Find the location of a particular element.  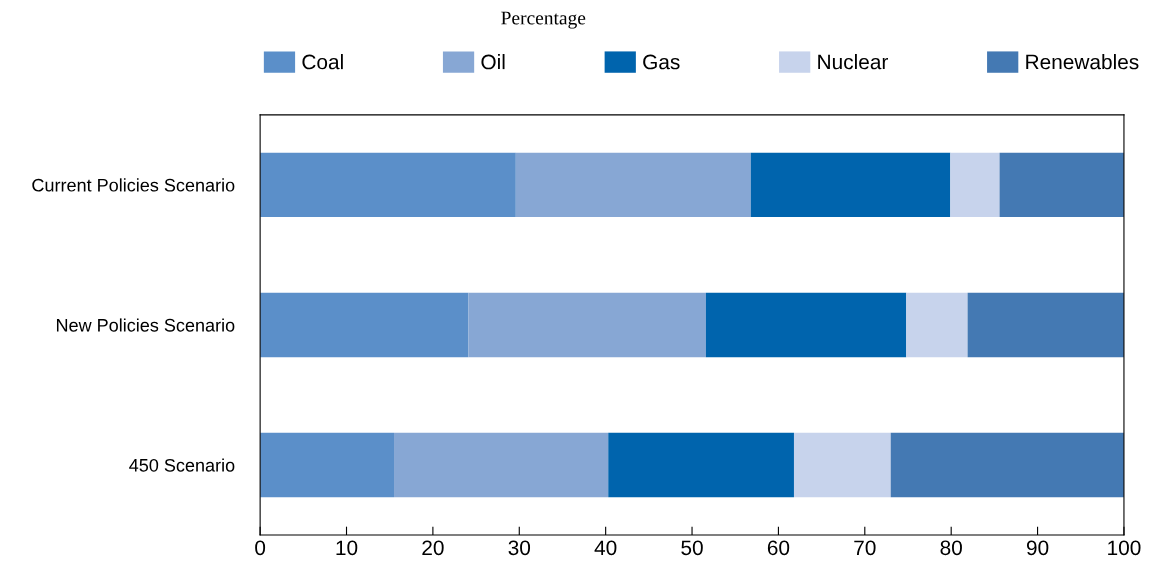

legend-label: Nuclear is located at coordinates (853, 62).